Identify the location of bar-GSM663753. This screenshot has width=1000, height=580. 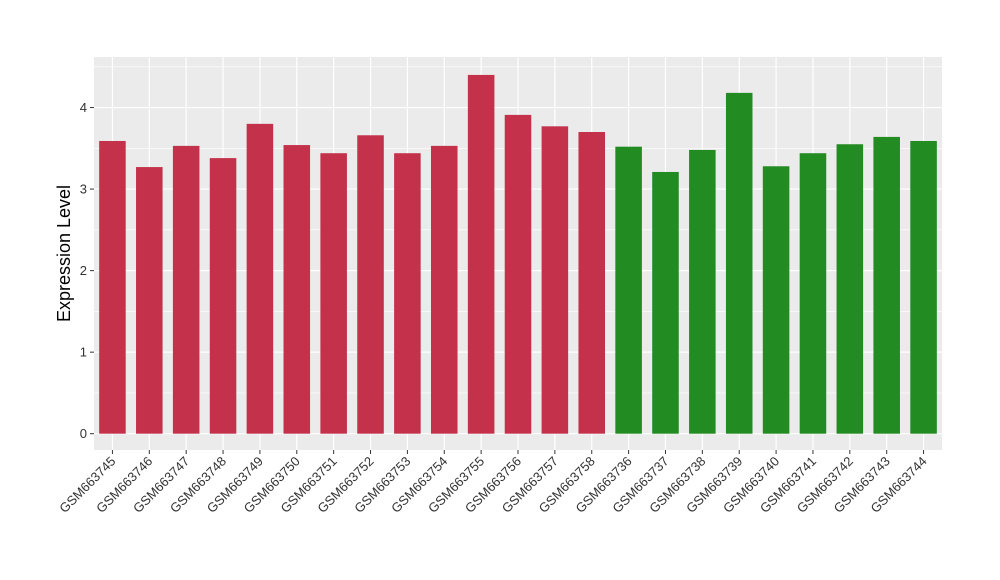
(407, 293).